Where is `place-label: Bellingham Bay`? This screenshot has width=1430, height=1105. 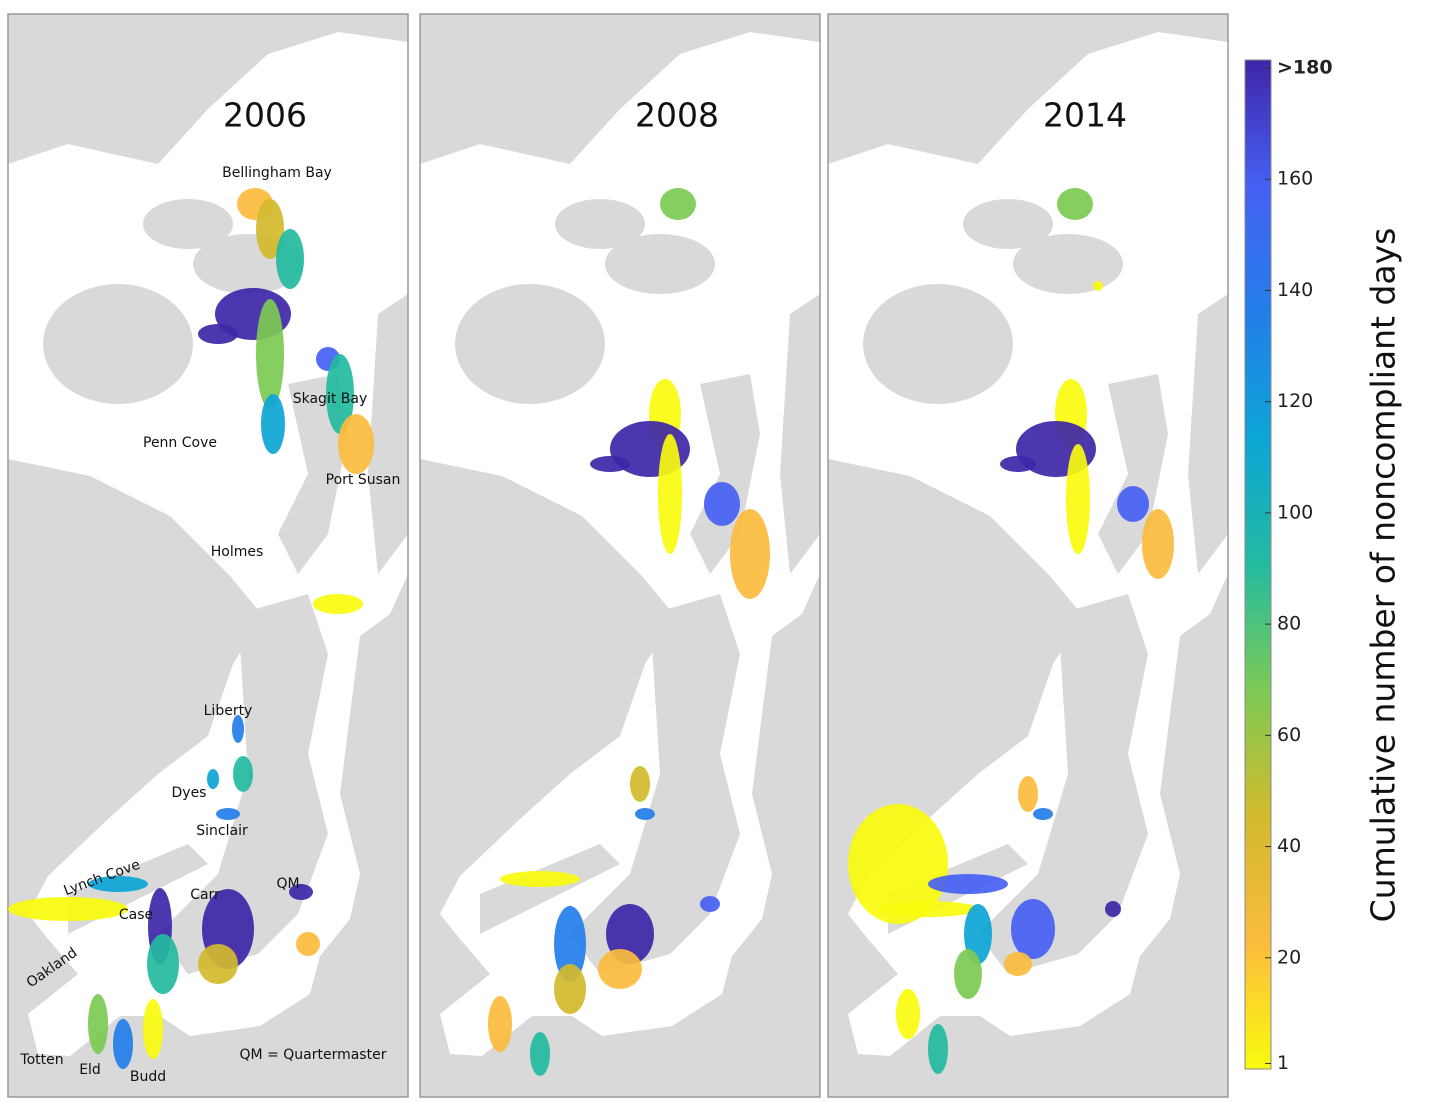 place-label: Bellingham Bay is located at coordinates (277, 173).